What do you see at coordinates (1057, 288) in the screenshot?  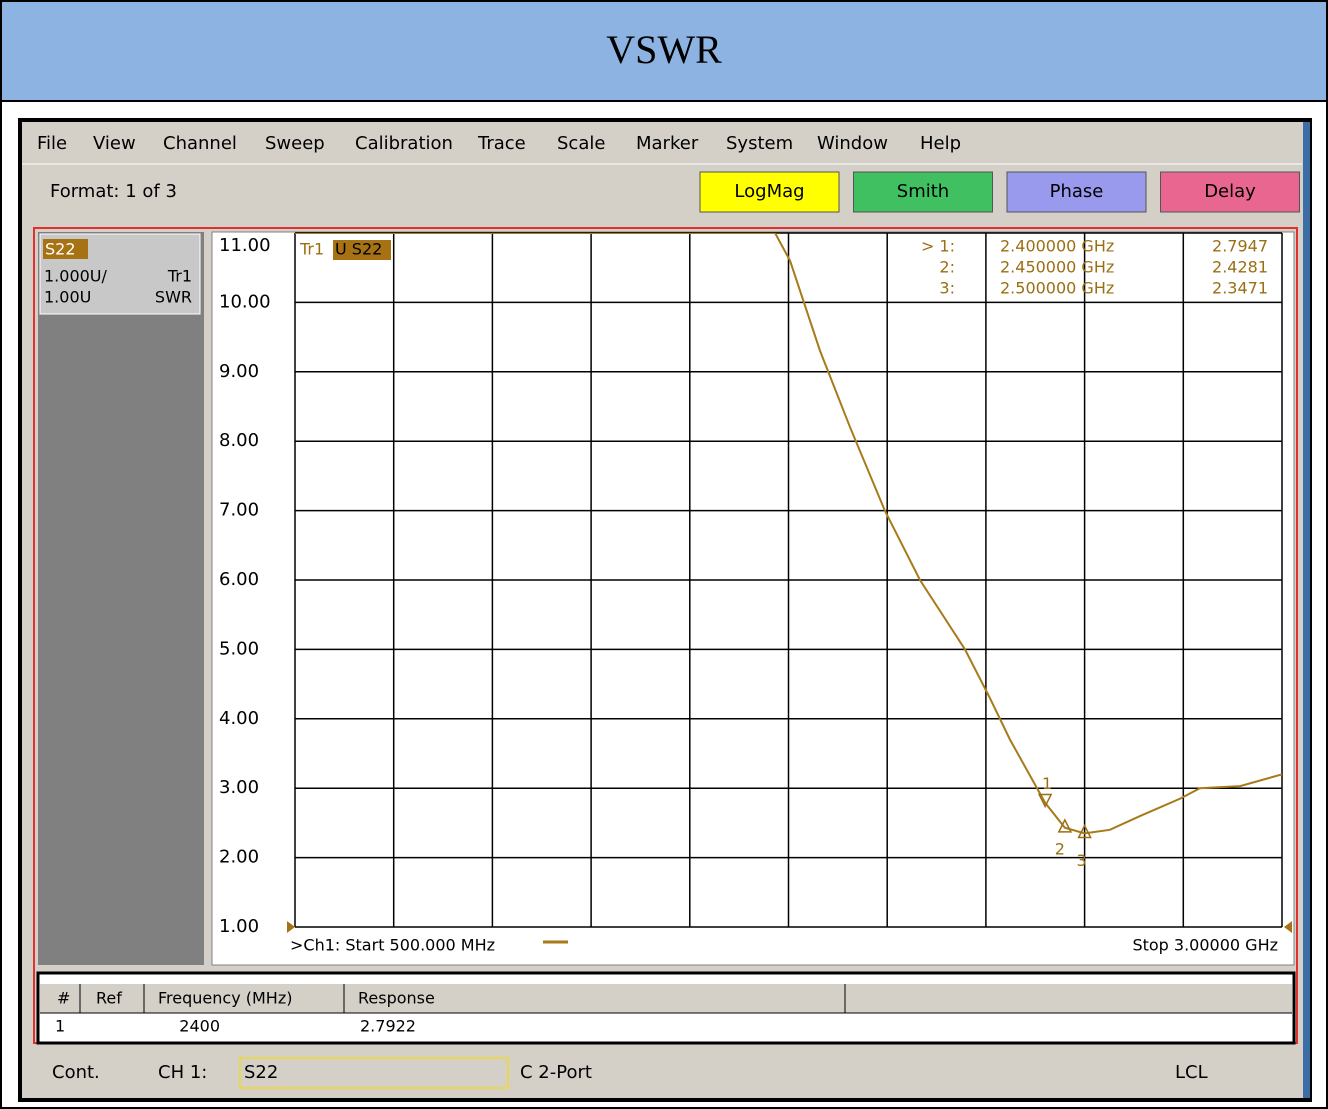 I see `marker-freq: 2.500000 GHz` at bounding box center [1057, 288].